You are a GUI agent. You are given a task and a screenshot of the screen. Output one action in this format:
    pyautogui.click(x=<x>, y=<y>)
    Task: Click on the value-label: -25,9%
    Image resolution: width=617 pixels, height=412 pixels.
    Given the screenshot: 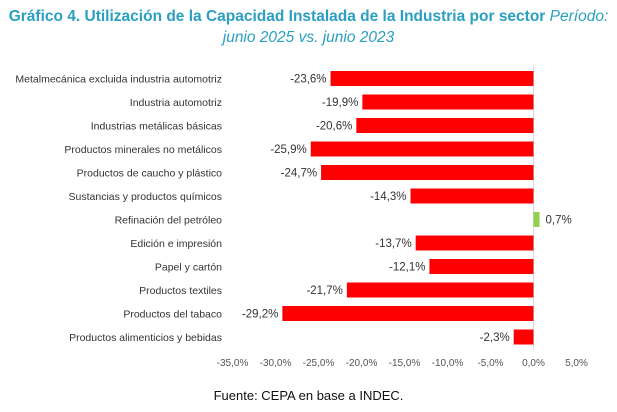 What is the action you would take?
    pyautogui.click(x=288, y=150)
    